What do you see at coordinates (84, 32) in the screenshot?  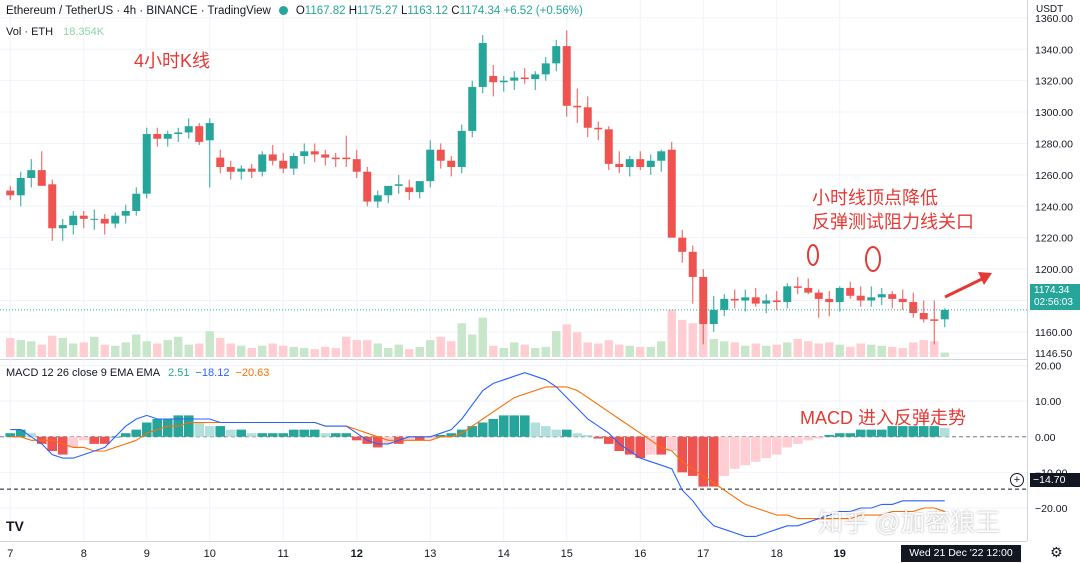 I see `volume-value: 18.354K` at bounding box center [84, 32].